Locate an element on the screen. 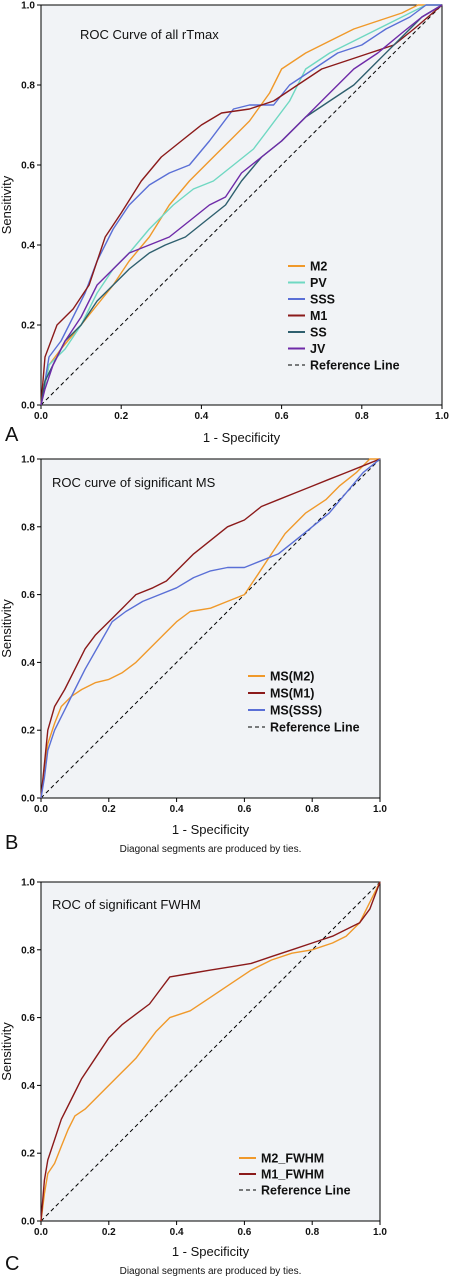 The image size is (451, 1280). legend-label: PV is located at coordinates (318, 283).